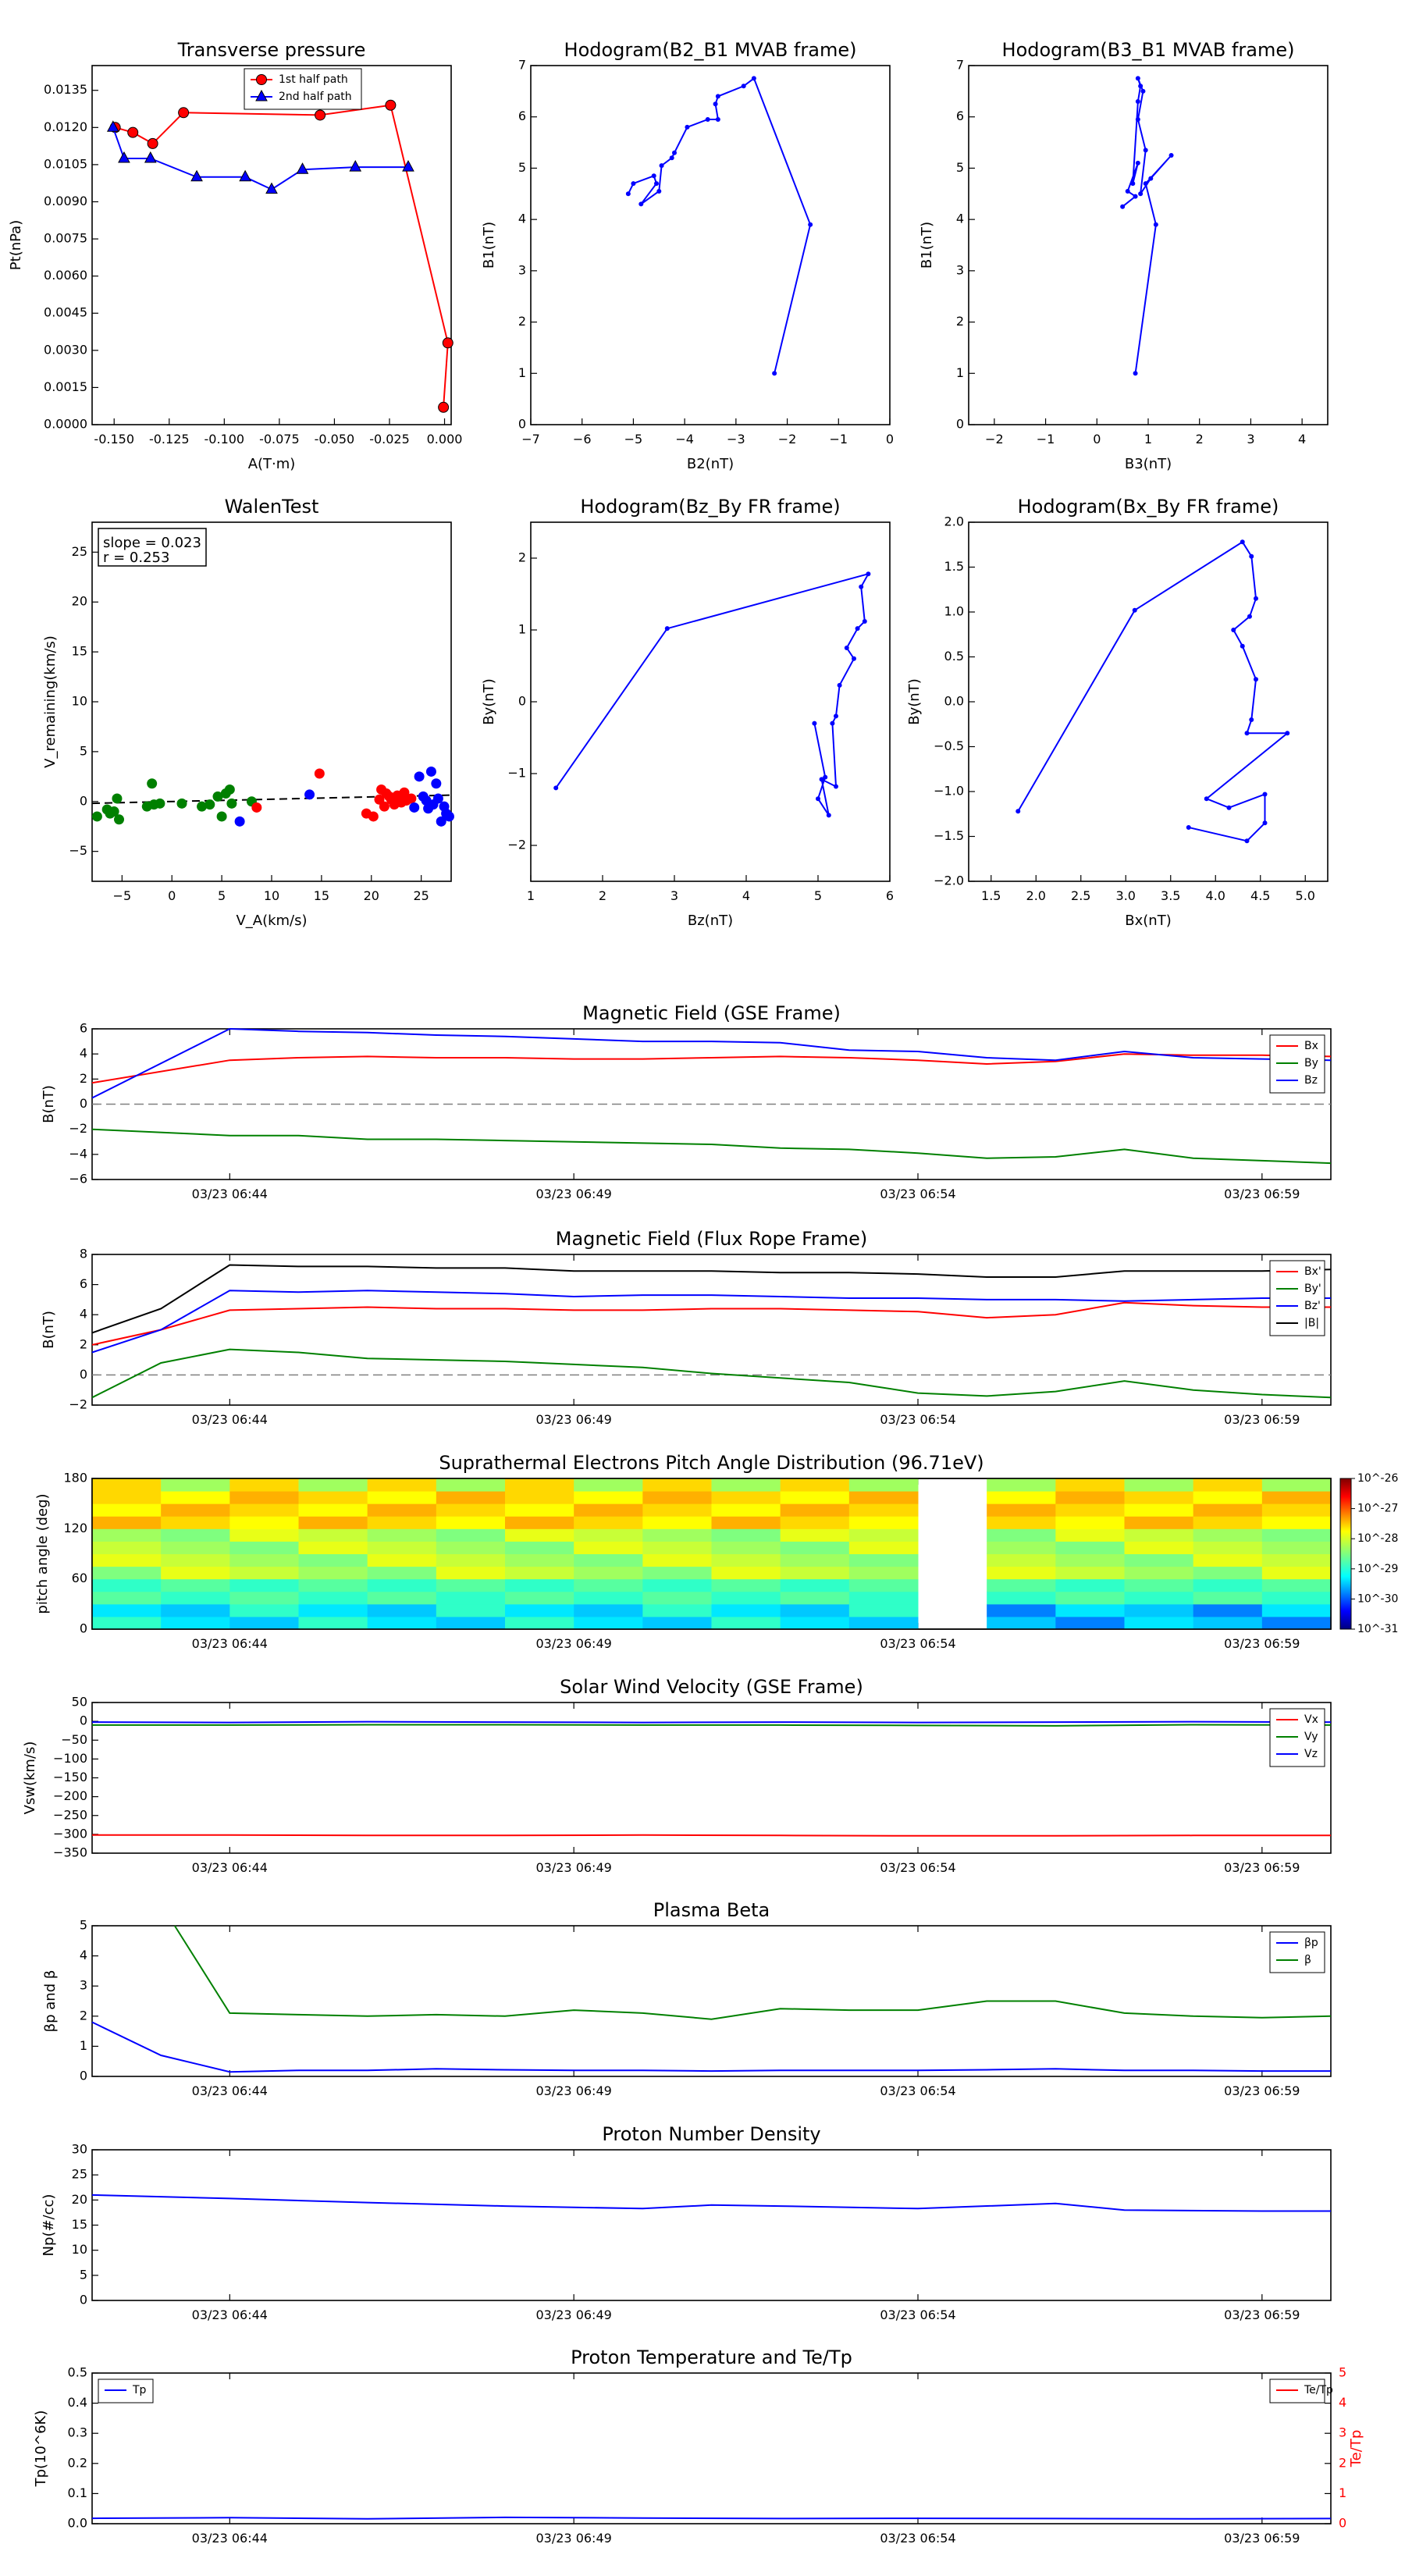 Image resolution: width=1405 pixels, height=2576 pixels. Describe the element at coordinates (917, 1643) in the screenshot. I see `x-tick-label: 03/23 06:54` at that location.